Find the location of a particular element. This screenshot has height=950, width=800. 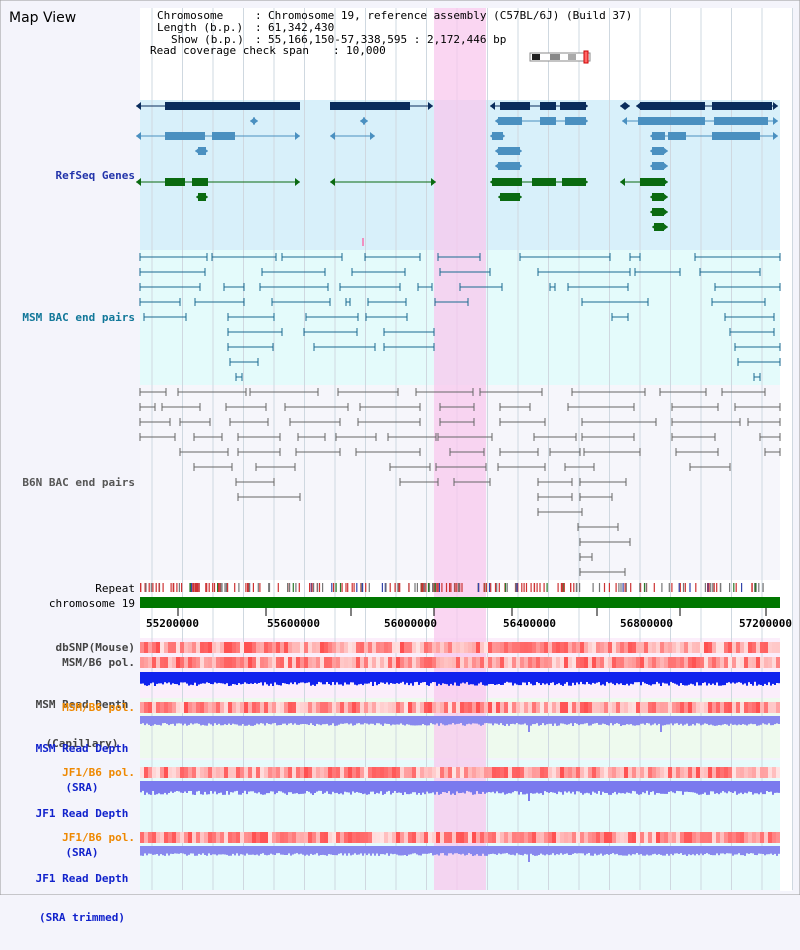

track-label-b6n-bac: B6N BAC end pairs is located at coordinates (78, 482).